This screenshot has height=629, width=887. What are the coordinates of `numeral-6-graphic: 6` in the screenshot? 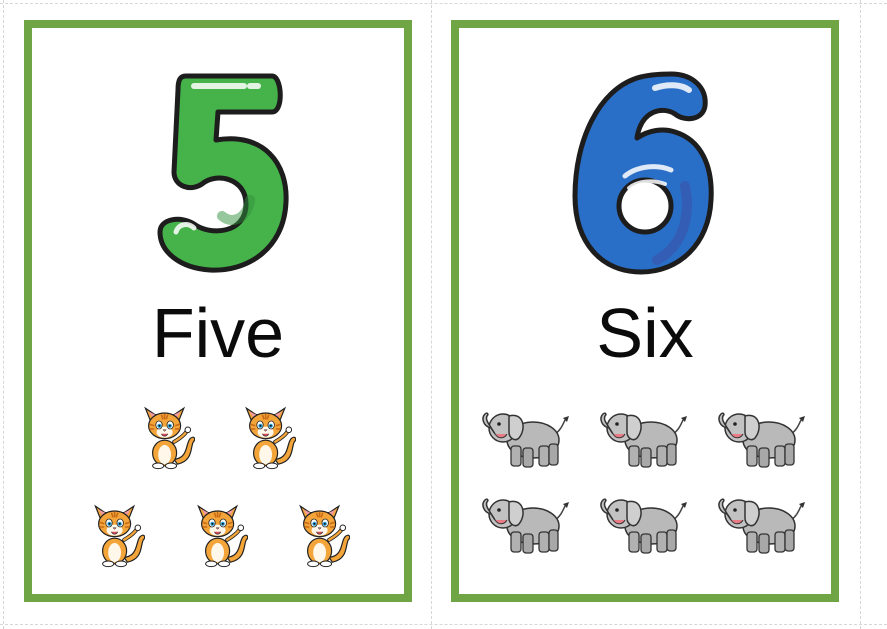 It's located at (643, 173).